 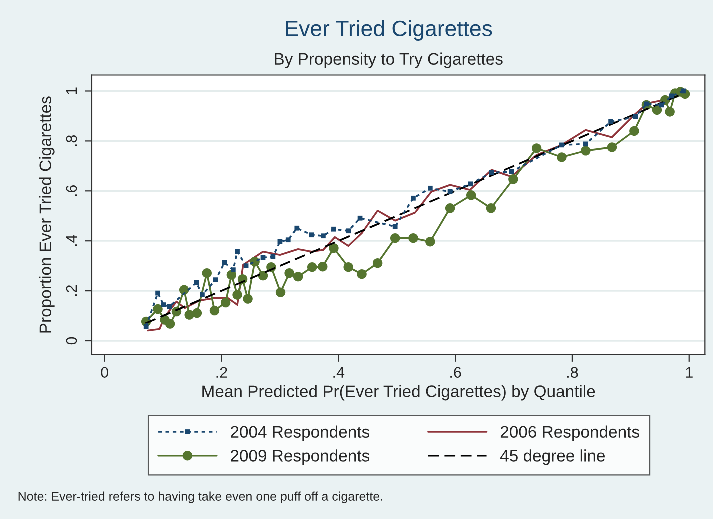 What do you see at coordinates (71, 91) in the screenshot?
I see `y-tick-label: 1` at bounding box center [71, 91].